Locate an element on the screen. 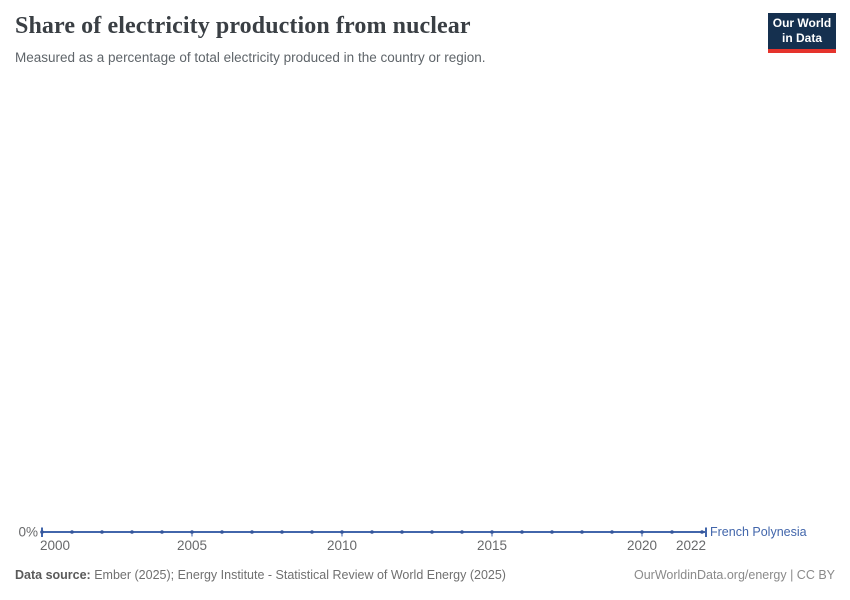  x-tick-label: 2000 is located at coordinates (55, 545).